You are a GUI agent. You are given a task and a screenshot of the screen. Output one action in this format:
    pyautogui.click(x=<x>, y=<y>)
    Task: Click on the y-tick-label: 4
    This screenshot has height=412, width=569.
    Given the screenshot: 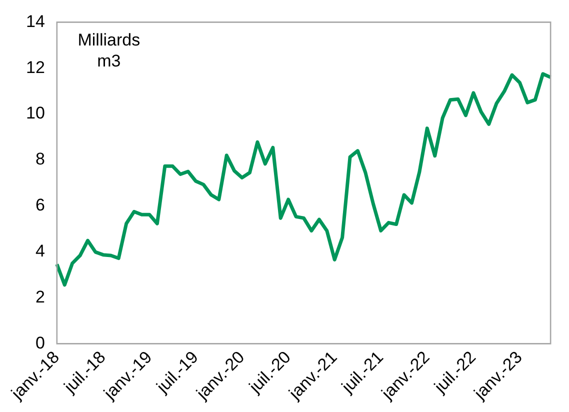 What is the action you would take?
    pyautogui.click(x=40, y=251)
    